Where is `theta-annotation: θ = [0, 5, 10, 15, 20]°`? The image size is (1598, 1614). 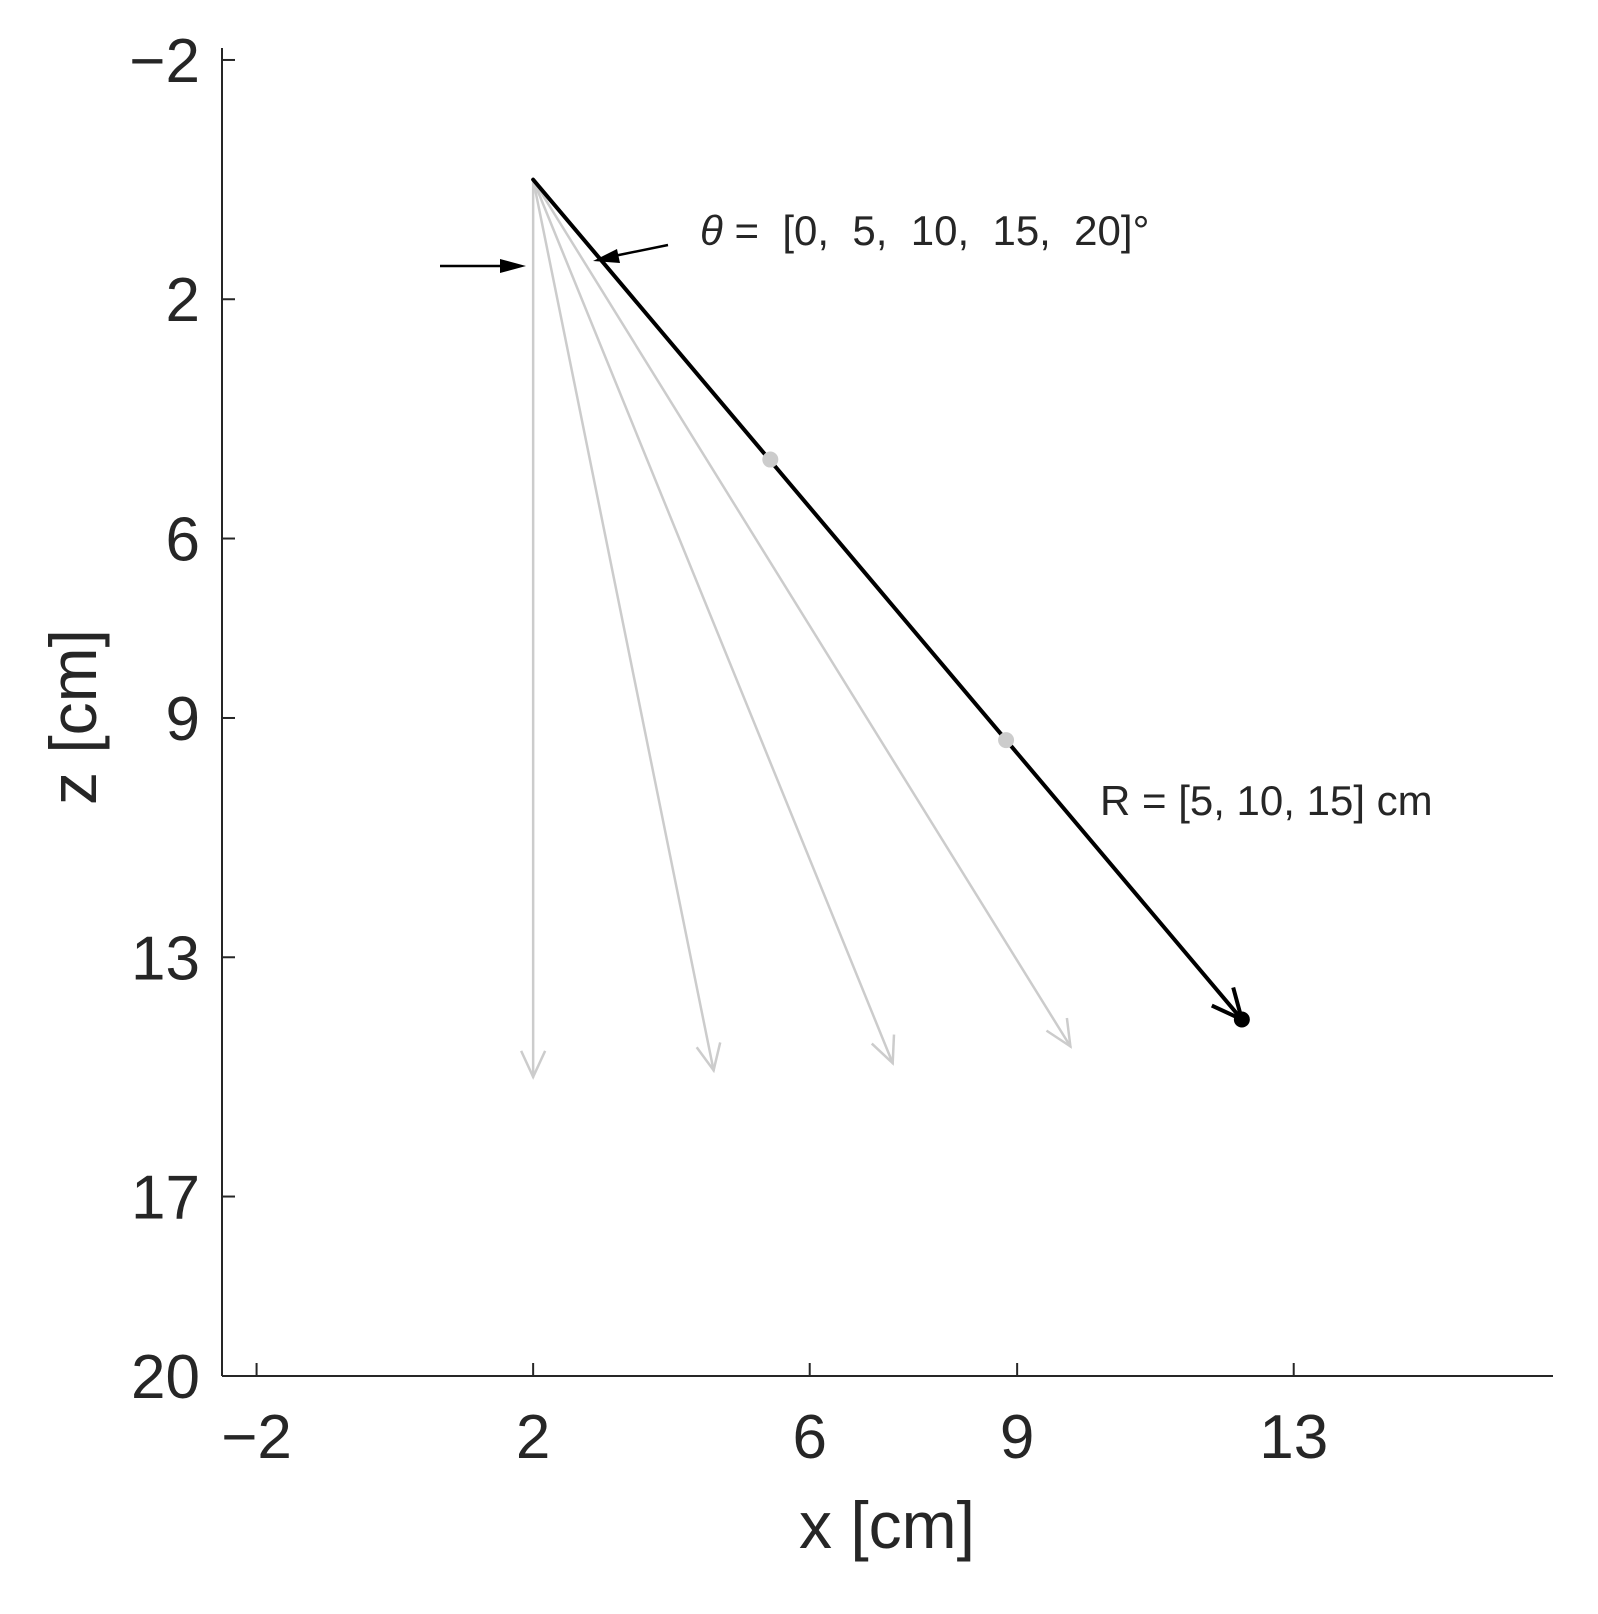
theta-annotation: θ = [0, 5, 10, 15, 20]° is located at coordinates (924, 230).